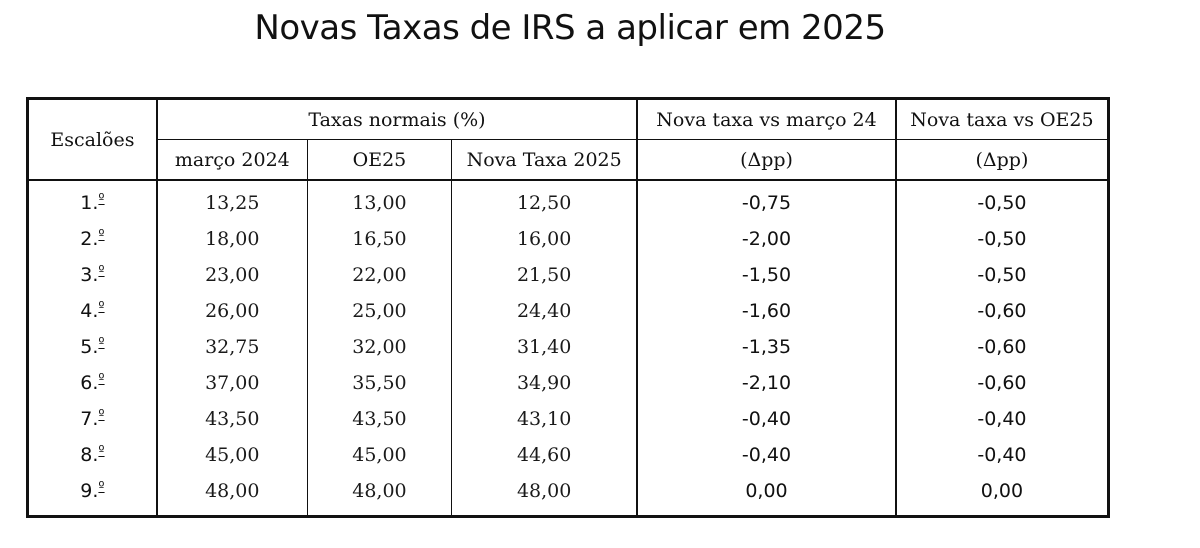 The height and width of the screenshot is (548, 1200). Describe the element at coordinates (379, 455) in the screenshot. I see `oe25-cell: 45,00` at that location.